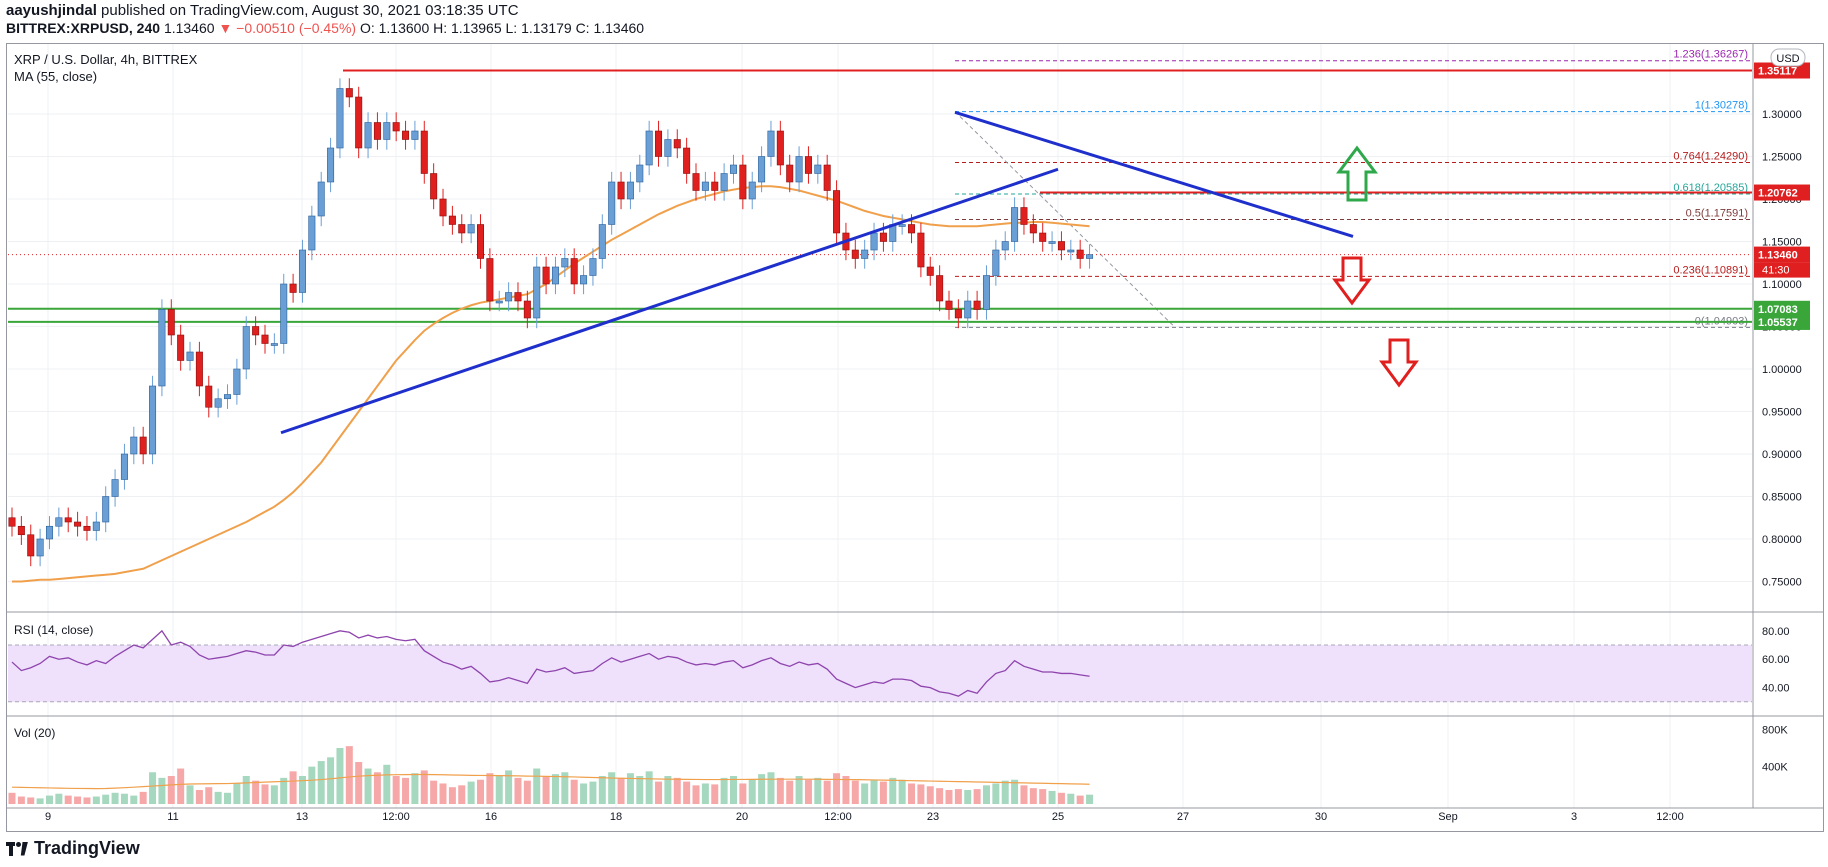  I want to click on price-axis-badge-label: 1.13460, so click(1778, 256).